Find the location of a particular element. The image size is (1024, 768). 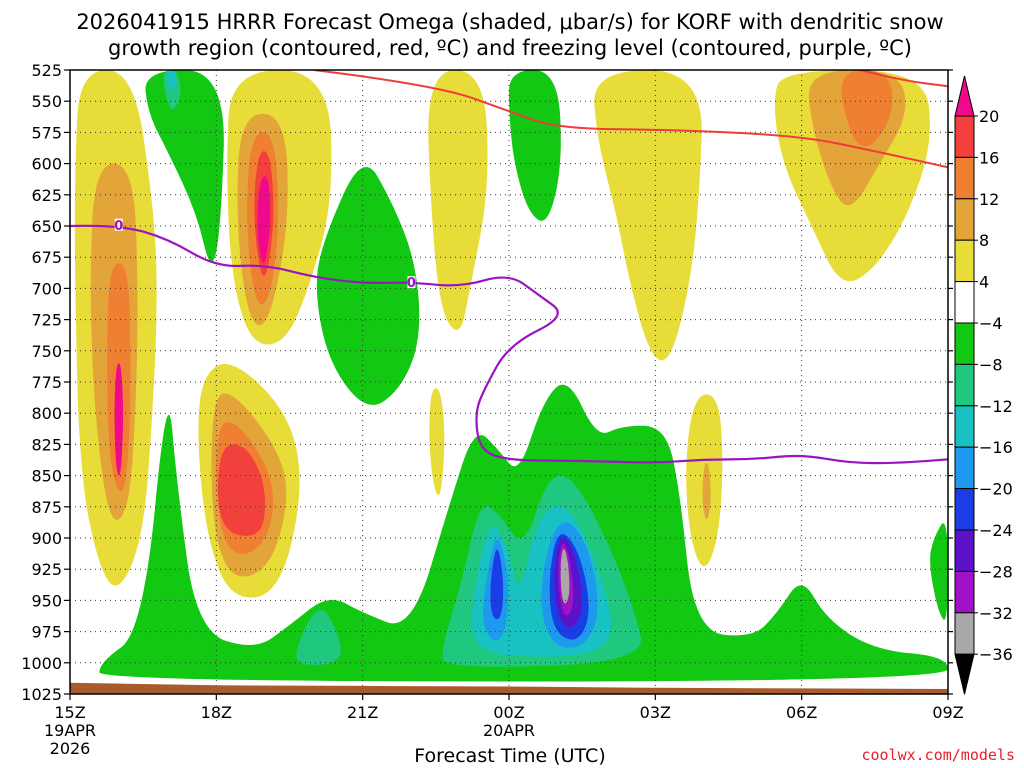

y-tick-label-725: 725 is located at coordinates (46, 320).